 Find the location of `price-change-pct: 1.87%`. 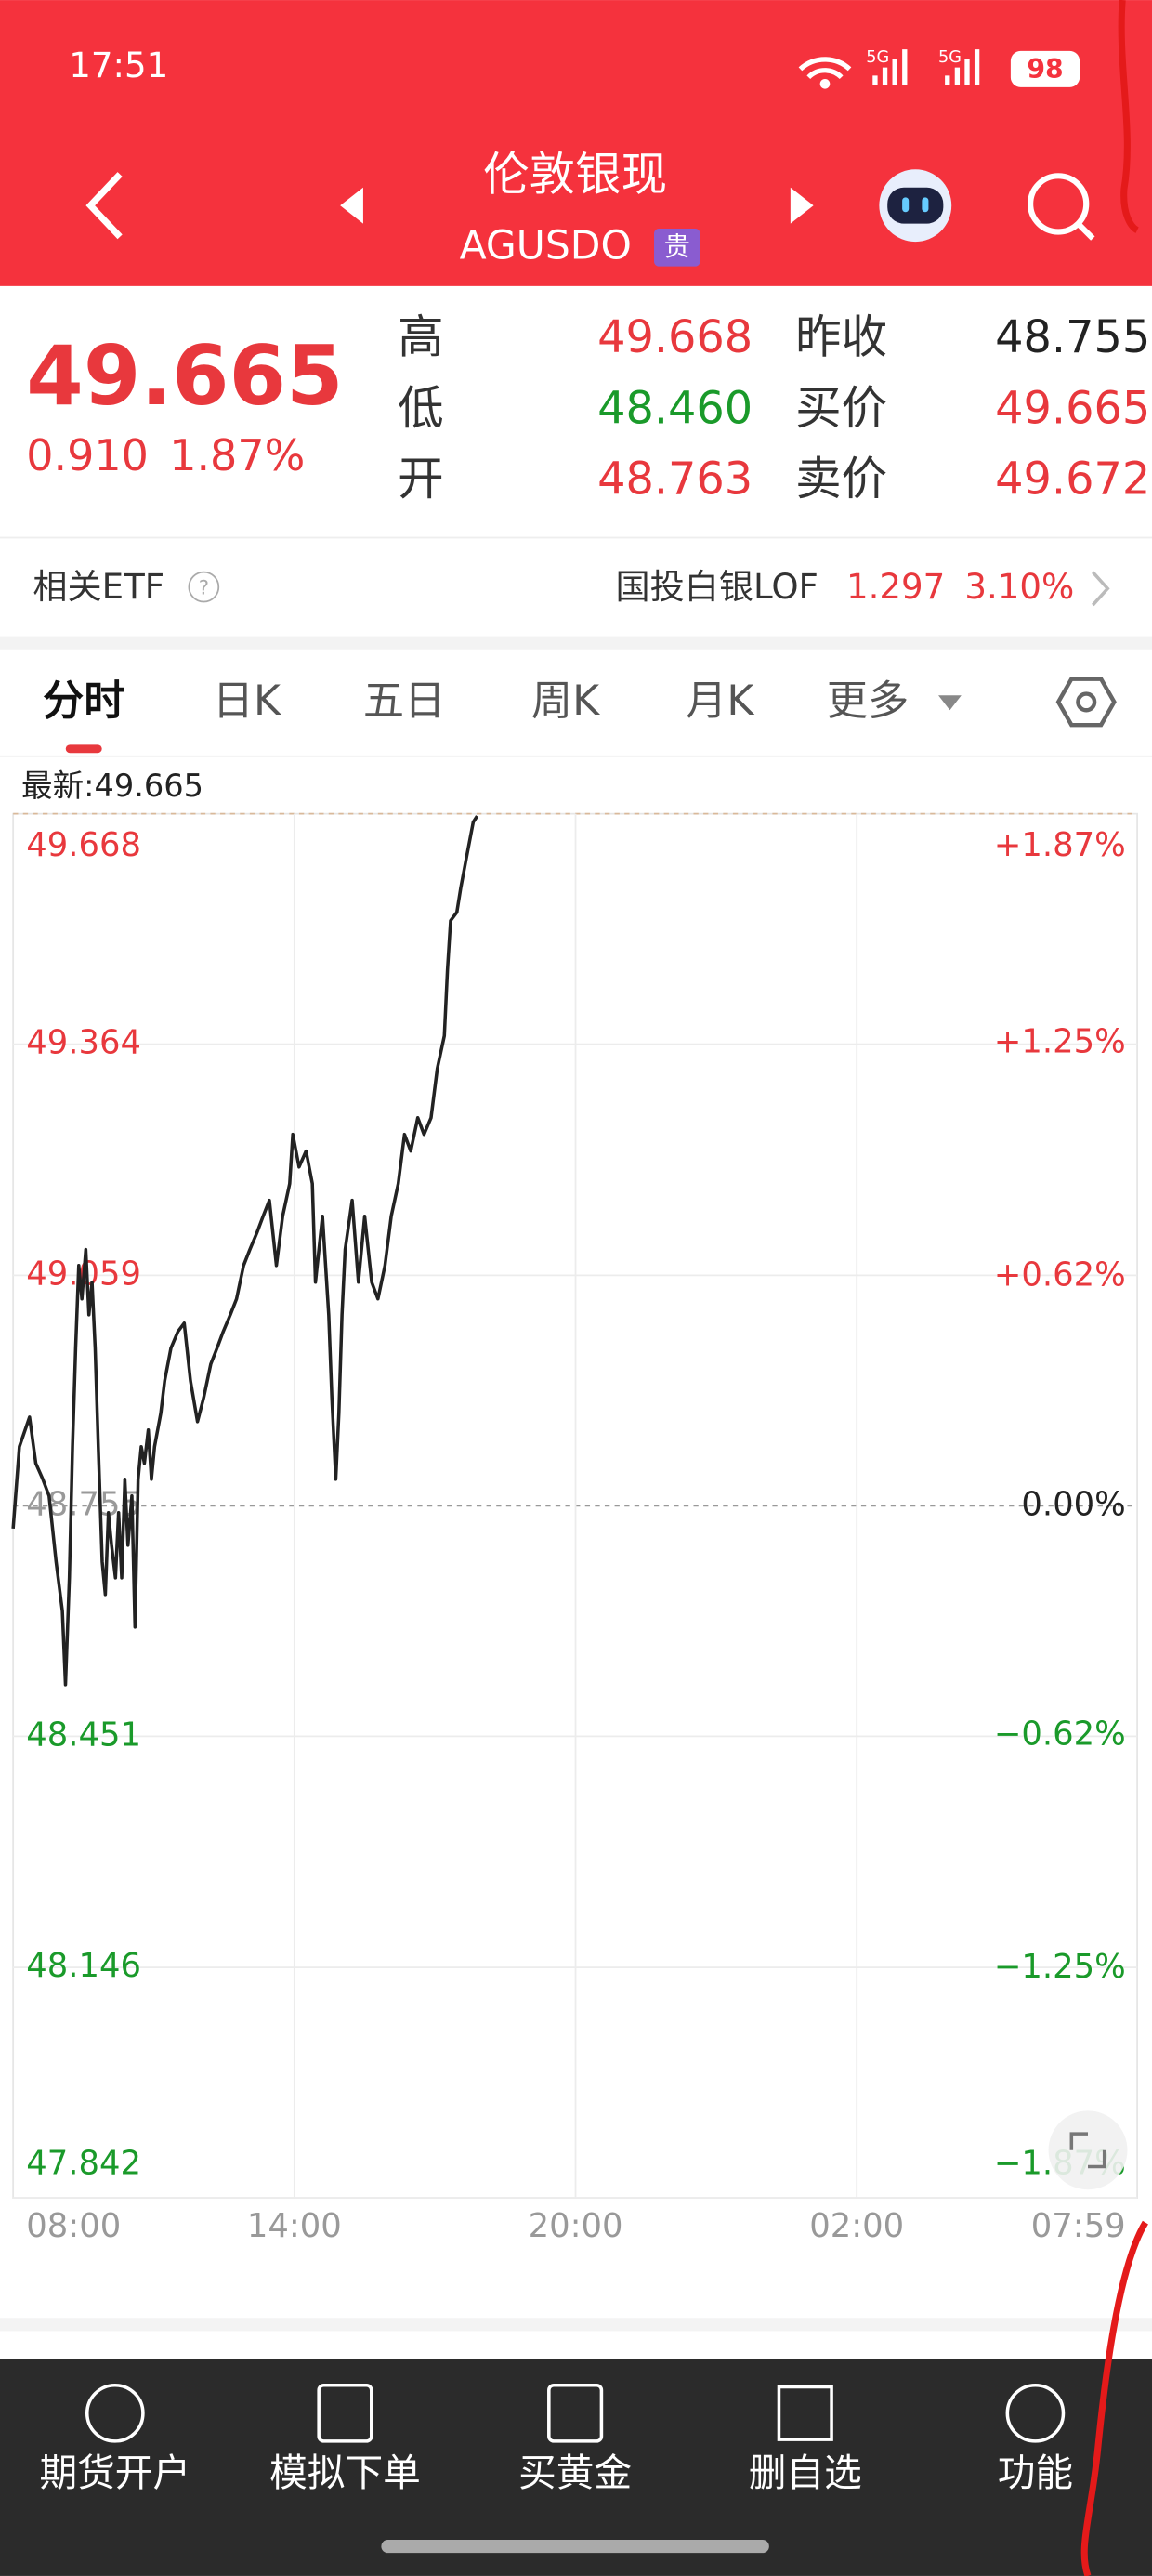

price-change-pct: 1.87% is located at coordinates (237, 455).